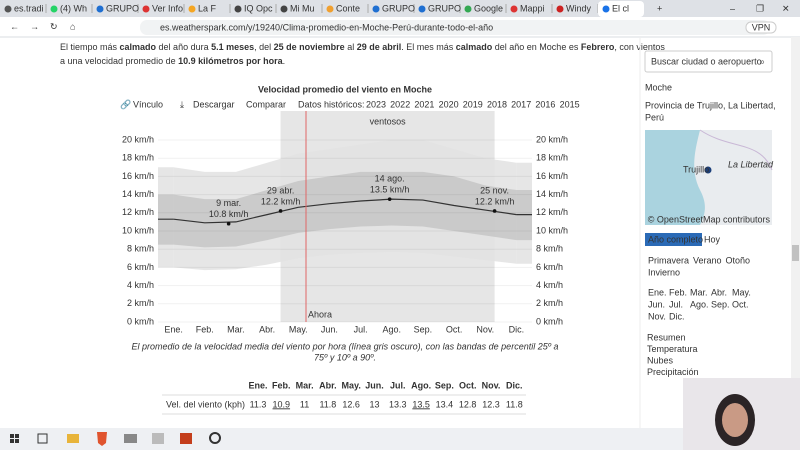  What do you see at coordinates (659, 8) in the screenshot?
I see `new-tab: +` at bounding box center [659, 8].